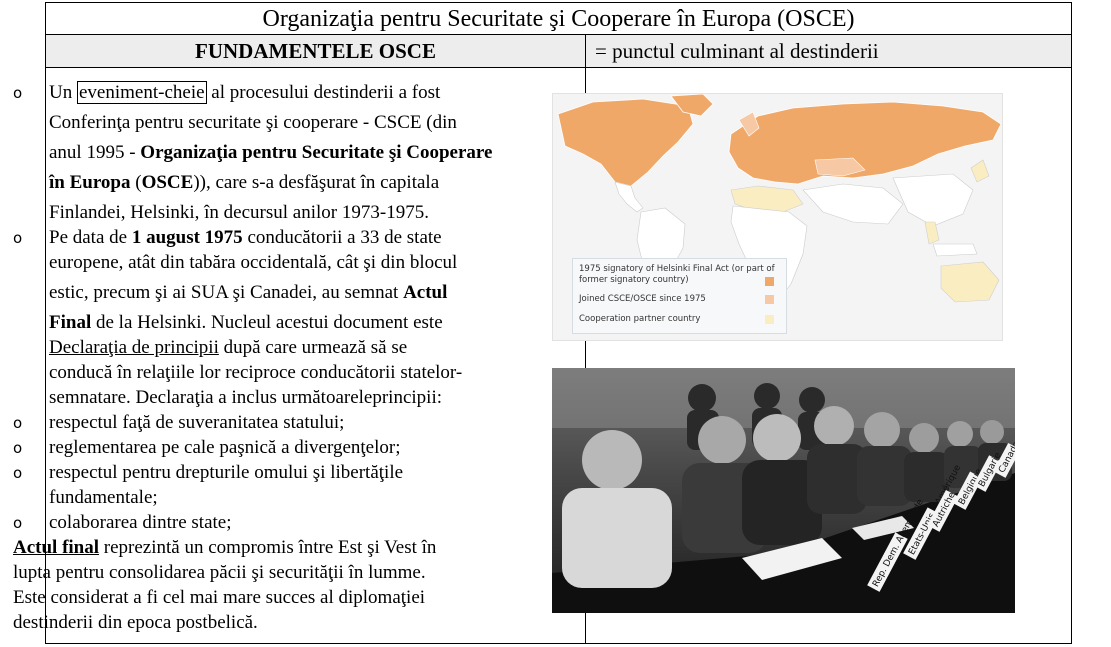 This screenshot has height=647, width=1111. I want to click on text-span: )), care s-a desfăşurat în capitala, so click(316, 182).